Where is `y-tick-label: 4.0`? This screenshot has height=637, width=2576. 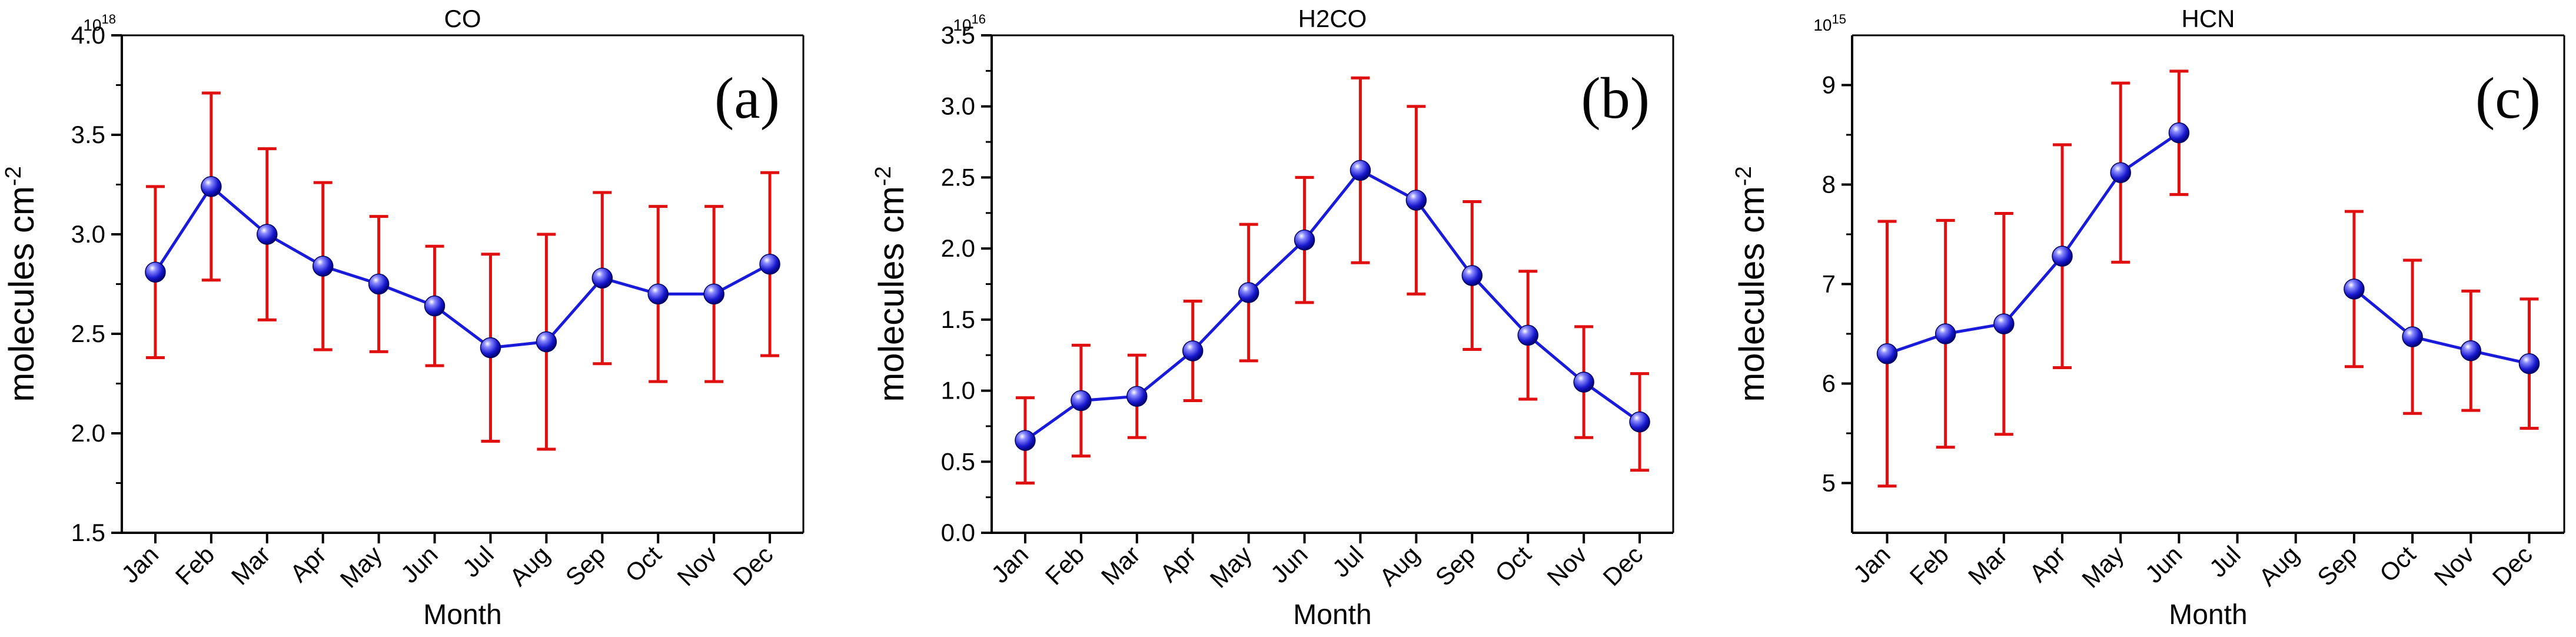 y-tick-label: 4.0 is located at coordinates (88, 35).